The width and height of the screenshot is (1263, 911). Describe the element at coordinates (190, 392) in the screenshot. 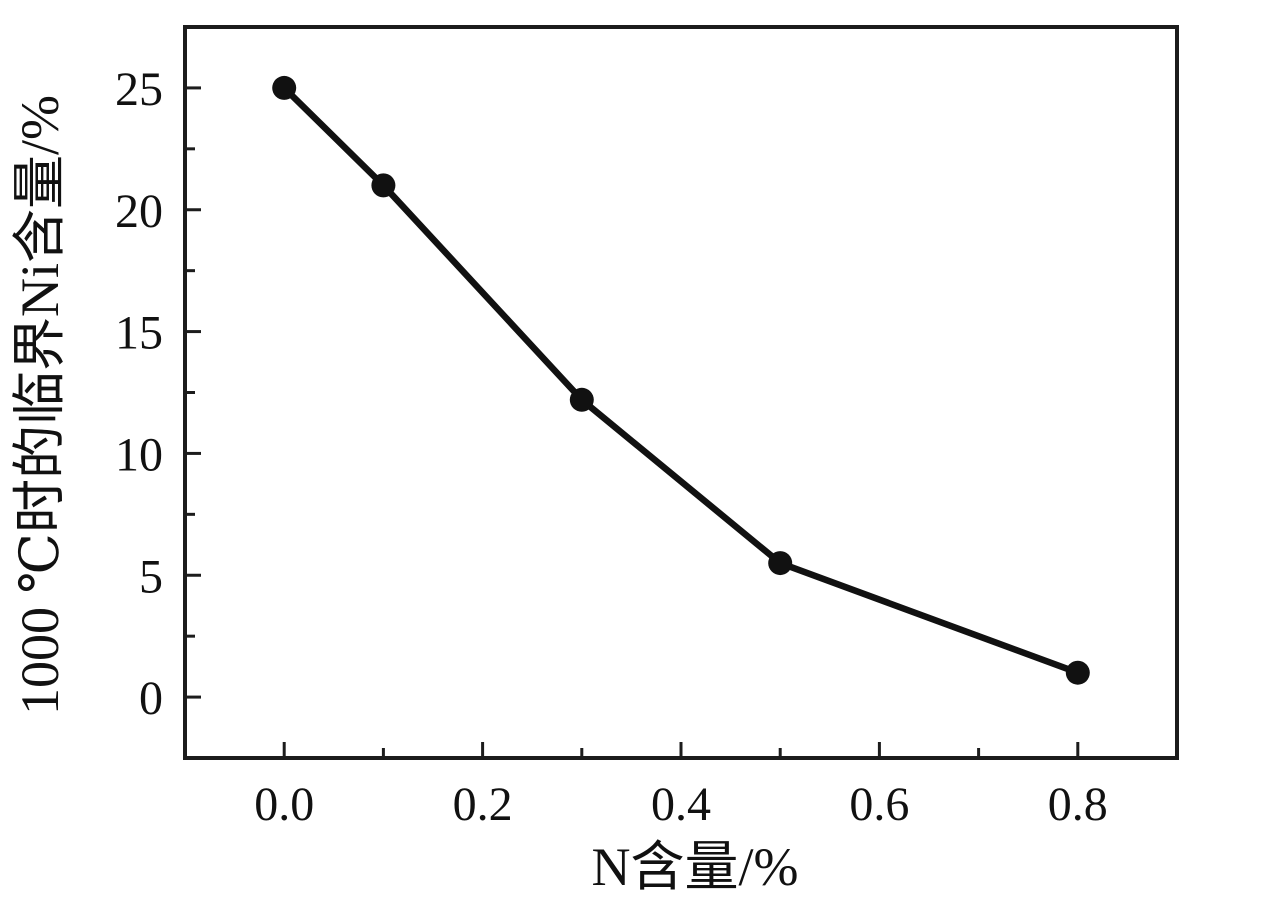

I see `y-axis-minor-ticks` at that location.